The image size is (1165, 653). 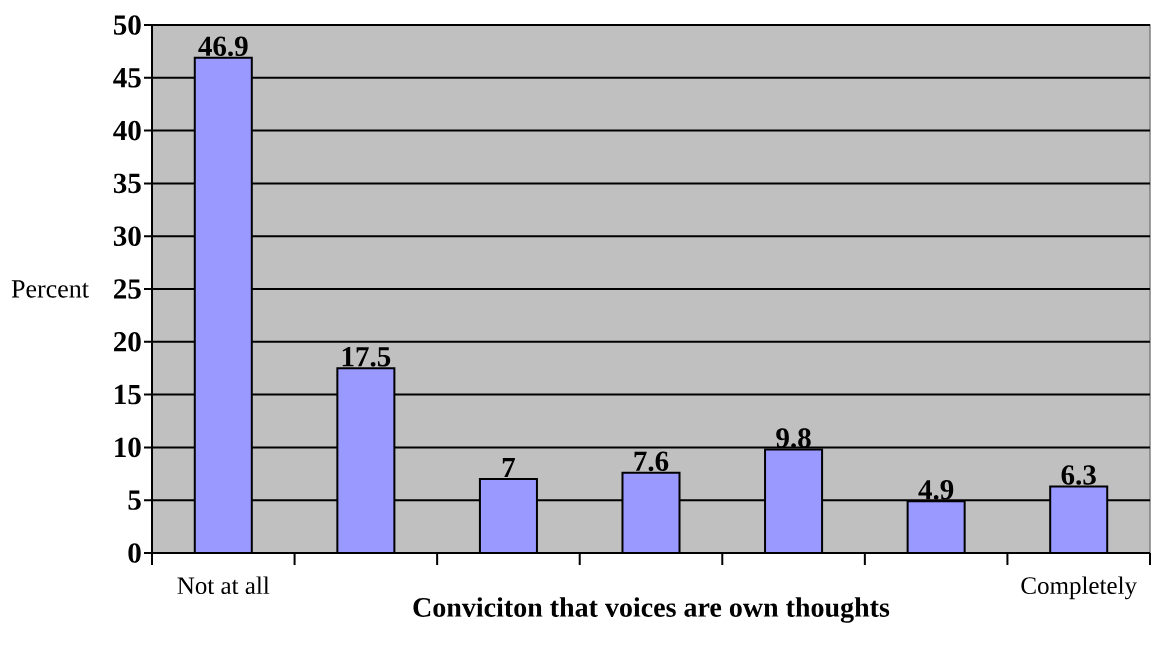 What do you see at coordinates (127, 25) in the screenshot?
I see `y-tick-label: 50` at bounding box center [127, 25].